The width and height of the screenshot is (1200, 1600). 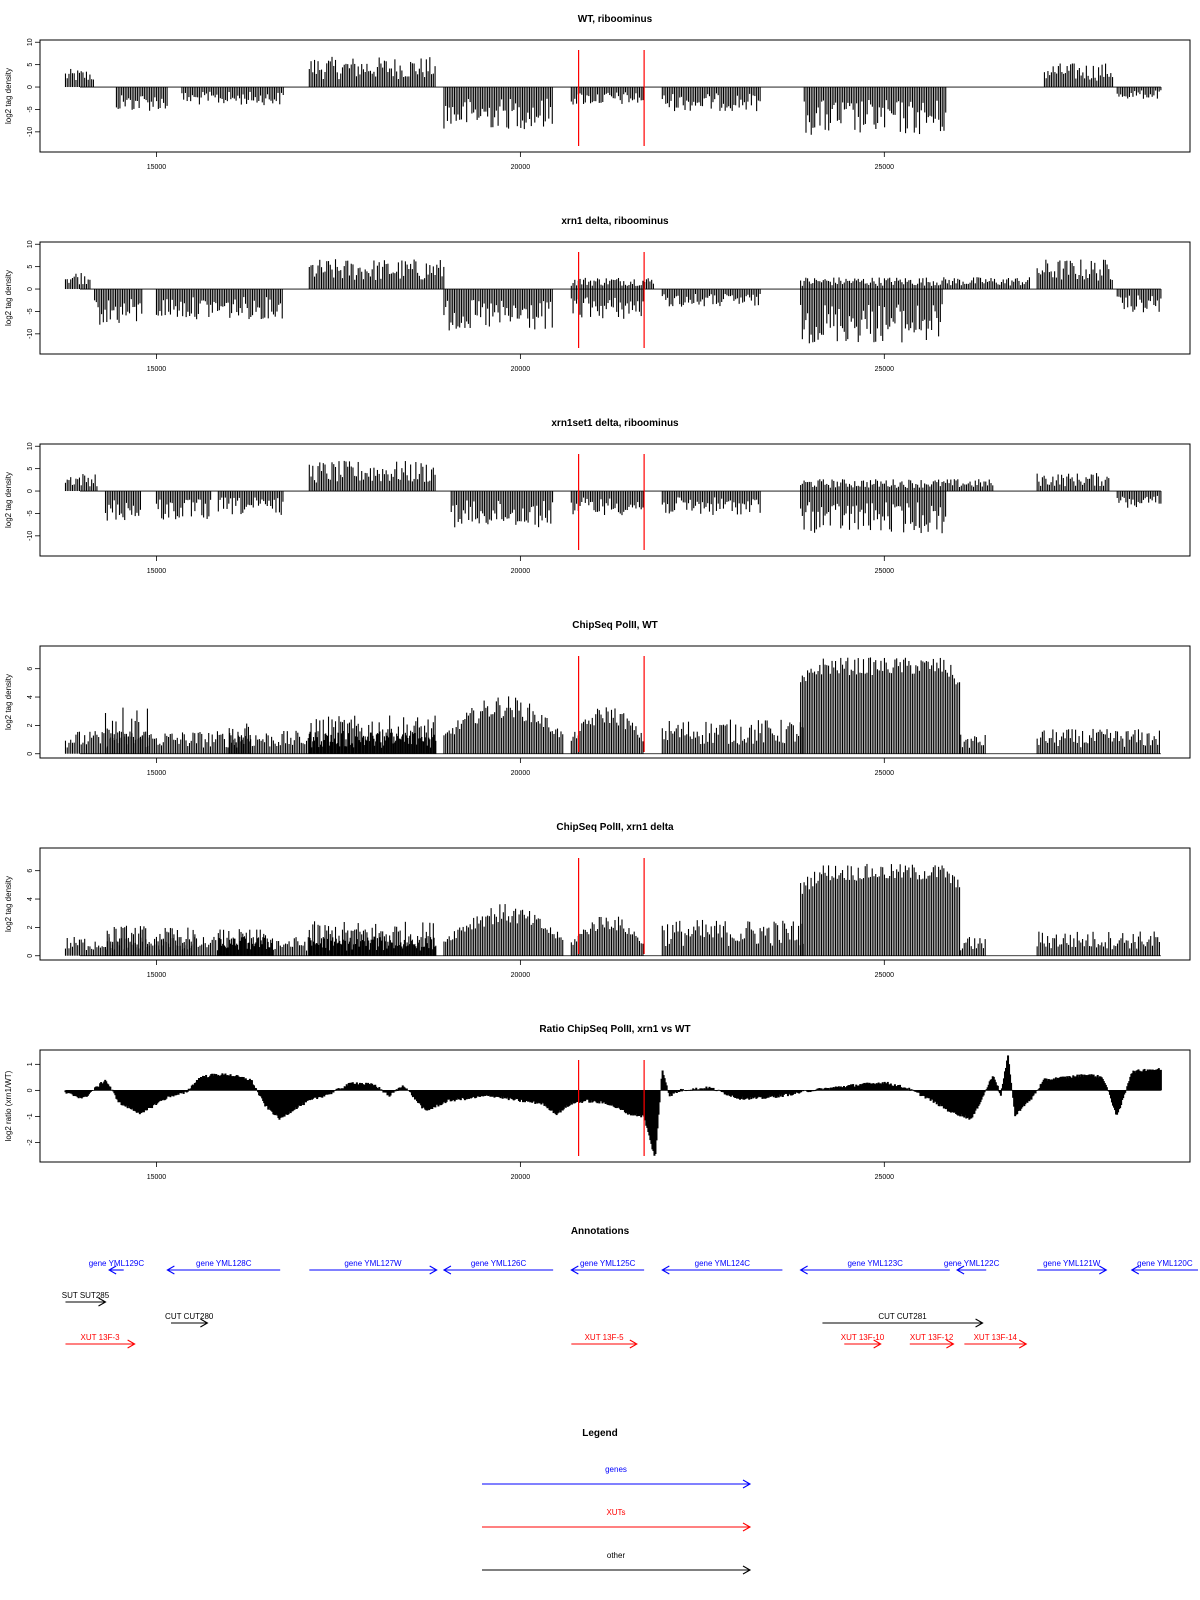 I want to click on feature-label: gene YML122C, so click(x=972, y=1263).